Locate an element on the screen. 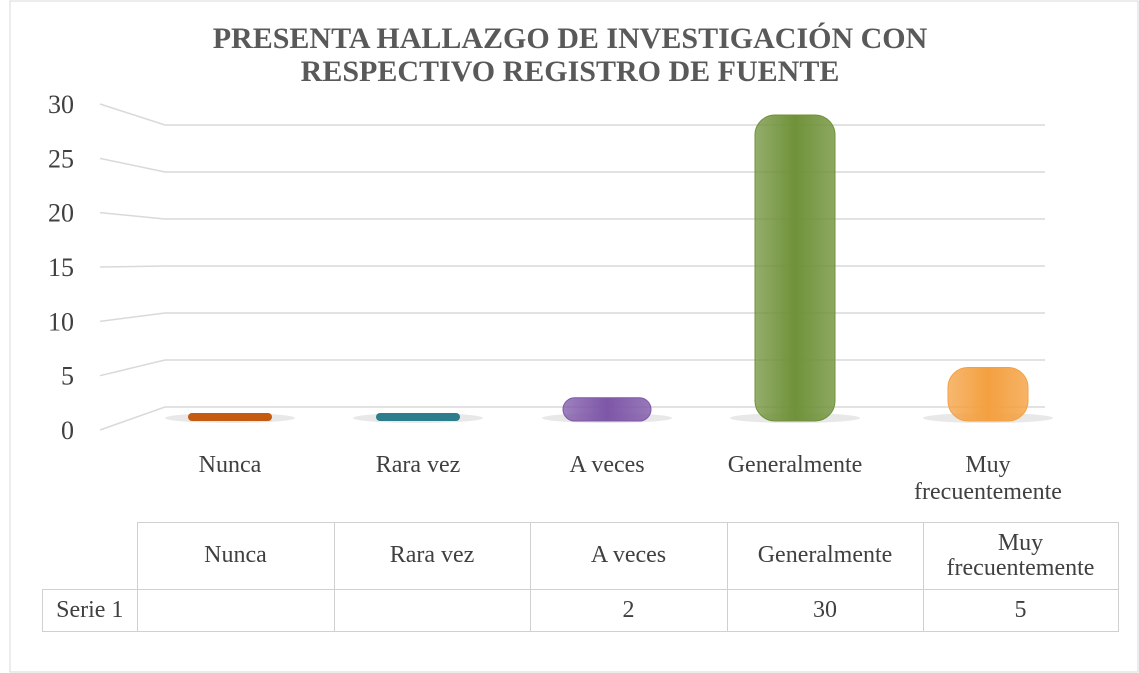  column-header: Nunca is located at coordinates (235, 556).